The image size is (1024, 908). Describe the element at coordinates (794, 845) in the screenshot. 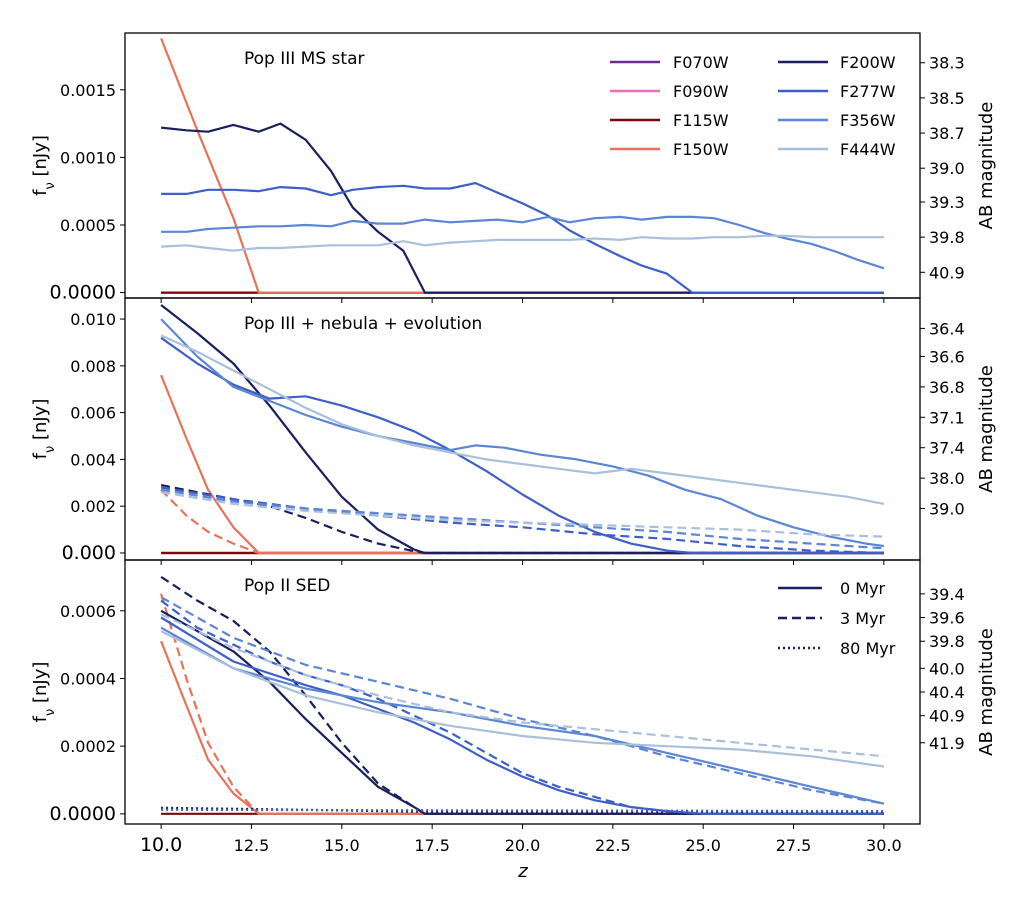

I see `x-tick-label: 27.5` at that location.